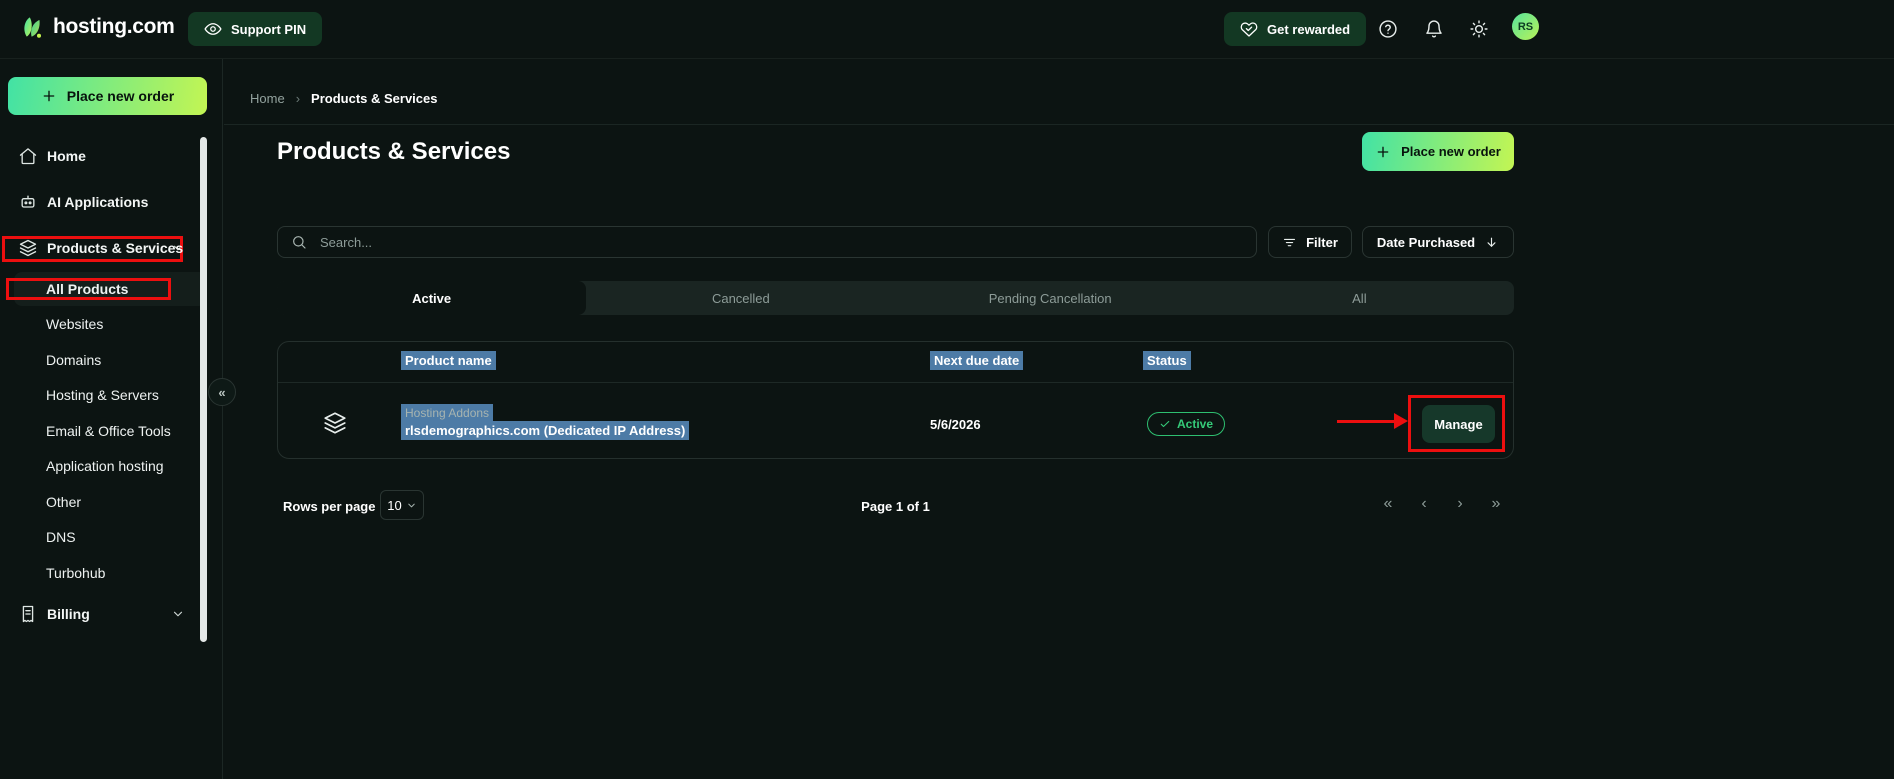 The image size is (1894, 779). Describe the element at coordinates (76, 572) in the screenshot. I see `sidebar-item-label: Turbohub` at that location.